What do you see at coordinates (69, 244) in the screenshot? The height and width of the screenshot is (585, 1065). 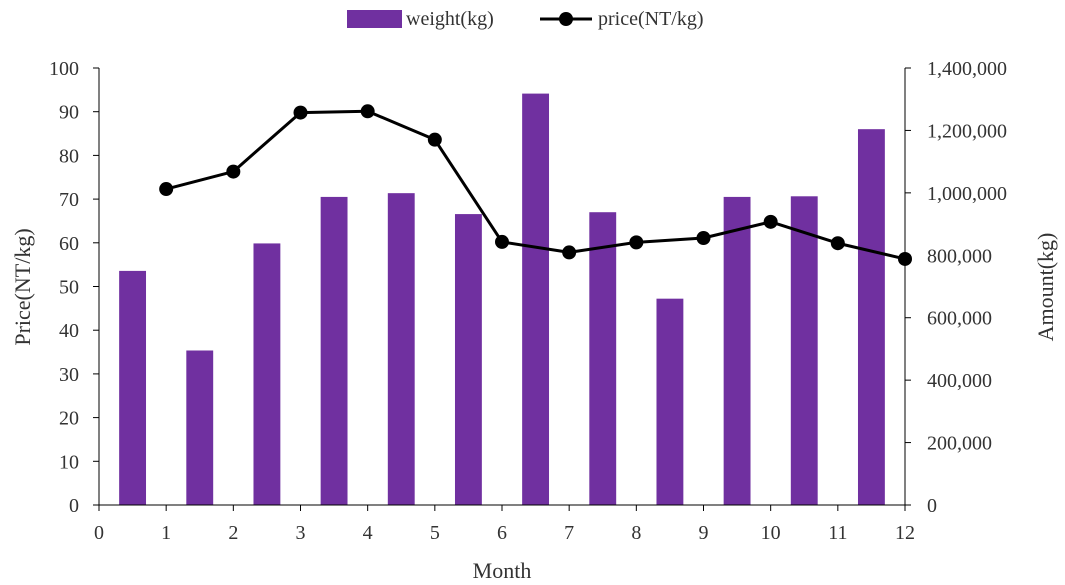 I see `y-left-tick-label: 60` at bounding box center [69, 244].